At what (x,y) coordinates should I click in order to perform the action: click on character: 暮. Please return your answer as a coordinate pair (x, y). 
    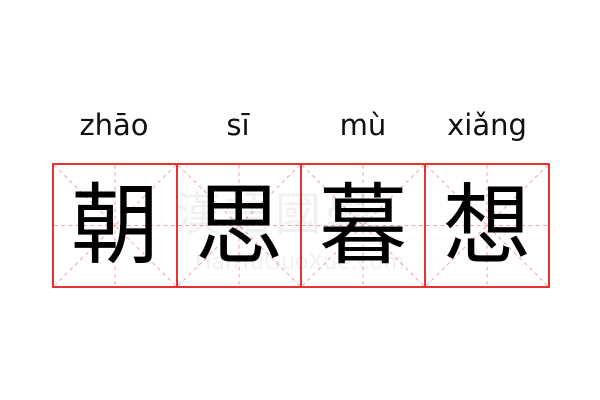
    Looking at the image, I should click on (362, 225).